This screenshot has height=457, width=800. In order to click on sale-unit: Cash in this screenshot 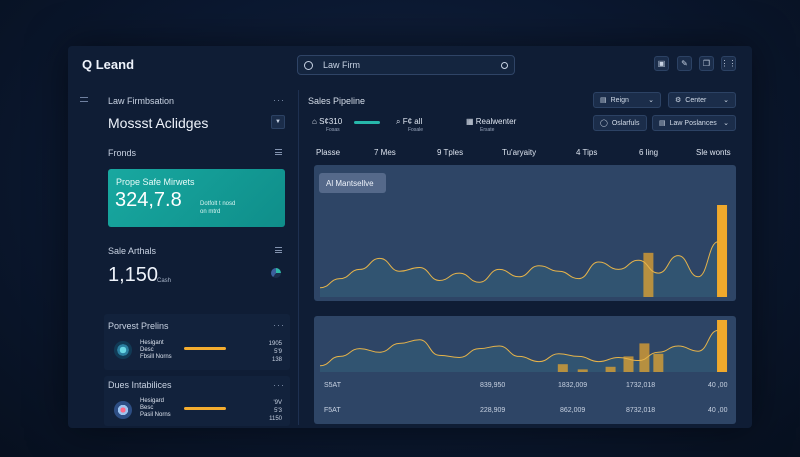, I will do `click(164, 281)`.